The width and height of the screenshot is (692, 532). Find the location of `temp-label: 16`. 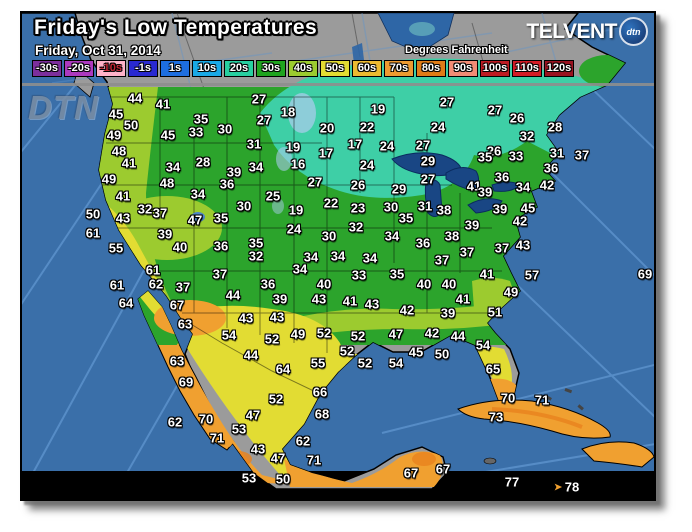

temp-label: 16 is located at coordinates (298, 164).